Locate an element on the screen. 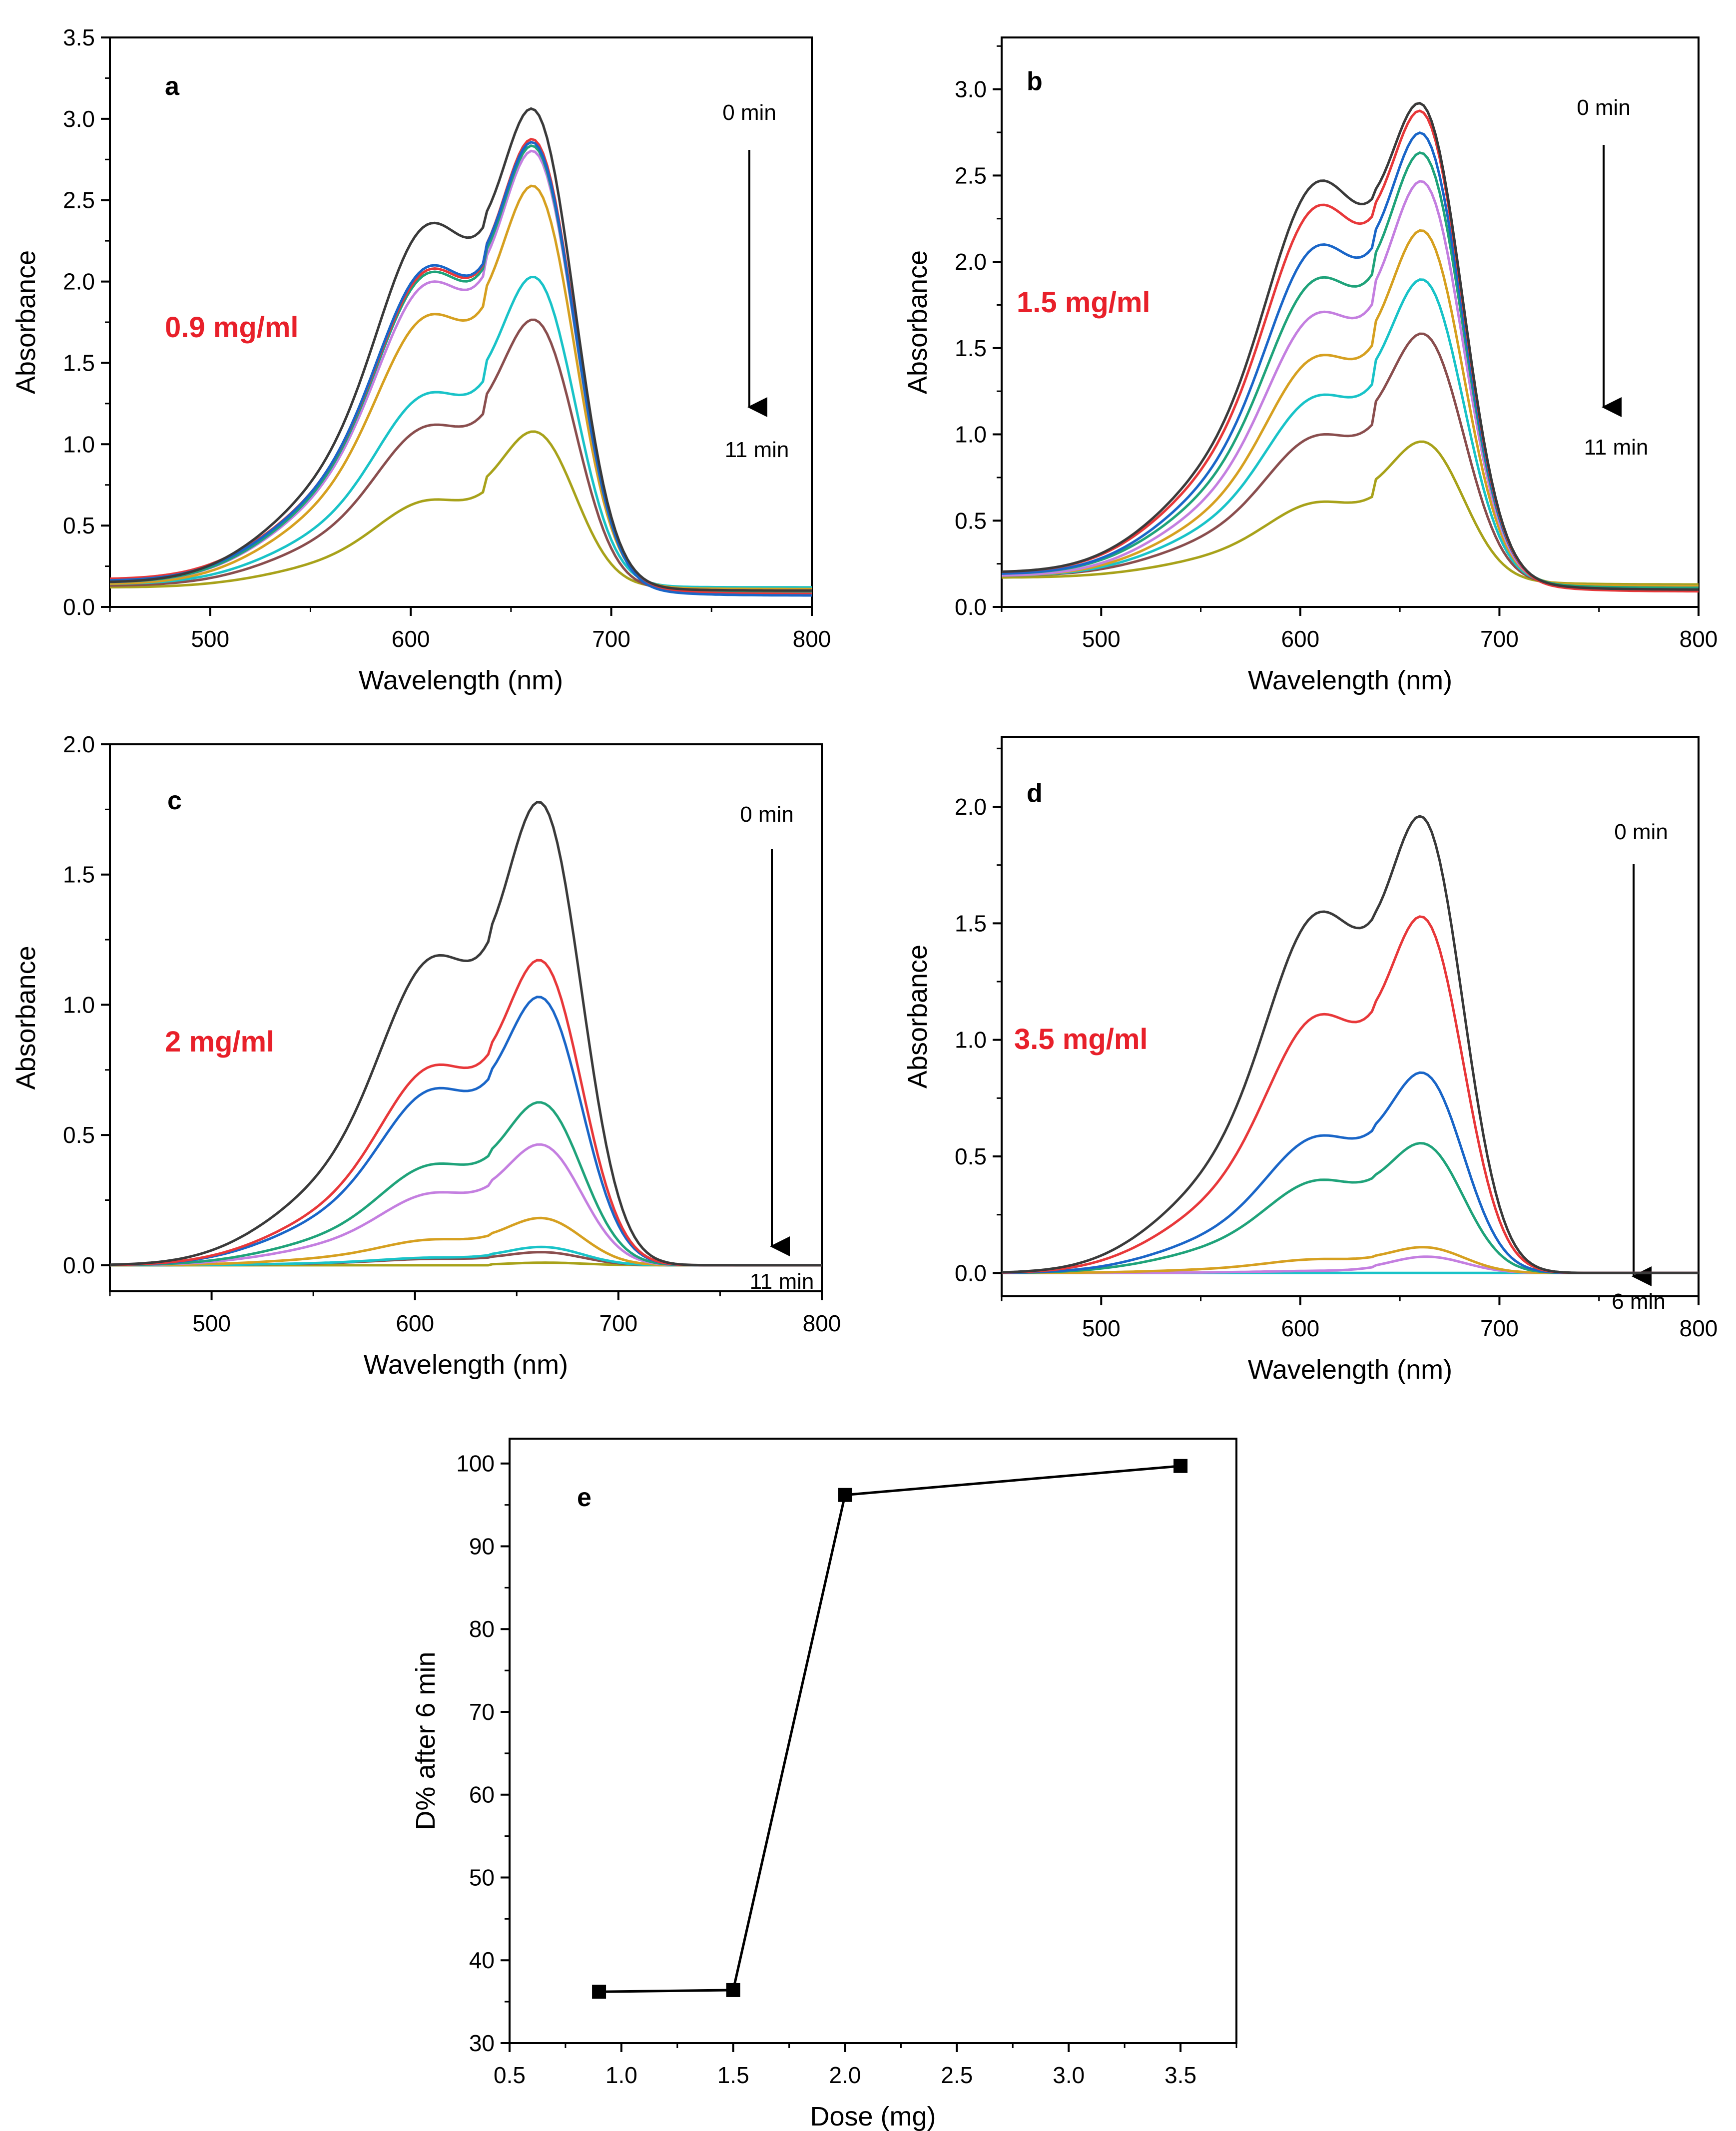 The image size is (1736, 2131). y-tick-label: 70 is located at coordinates (482, 1712).